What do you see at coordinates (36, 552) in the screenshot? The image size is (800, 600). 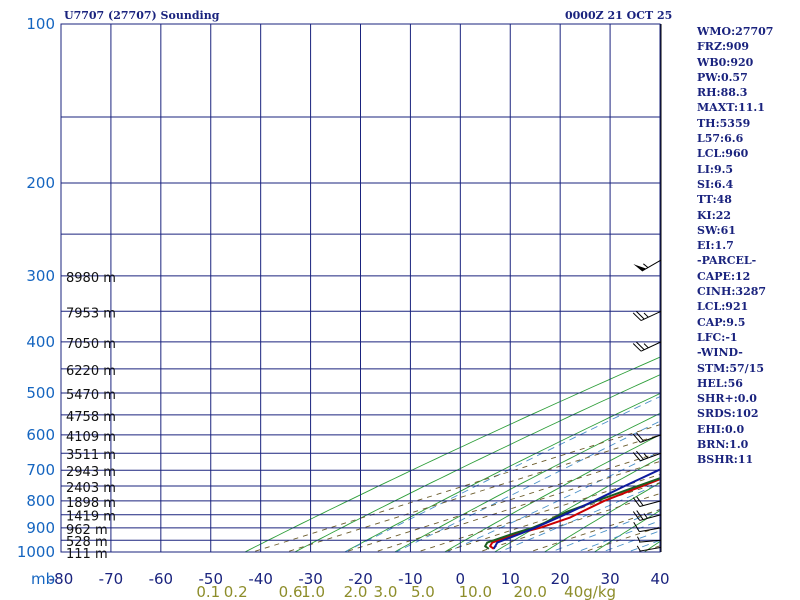 I see `pressure-tick-label: 1000` at bounding box center [36, 552].